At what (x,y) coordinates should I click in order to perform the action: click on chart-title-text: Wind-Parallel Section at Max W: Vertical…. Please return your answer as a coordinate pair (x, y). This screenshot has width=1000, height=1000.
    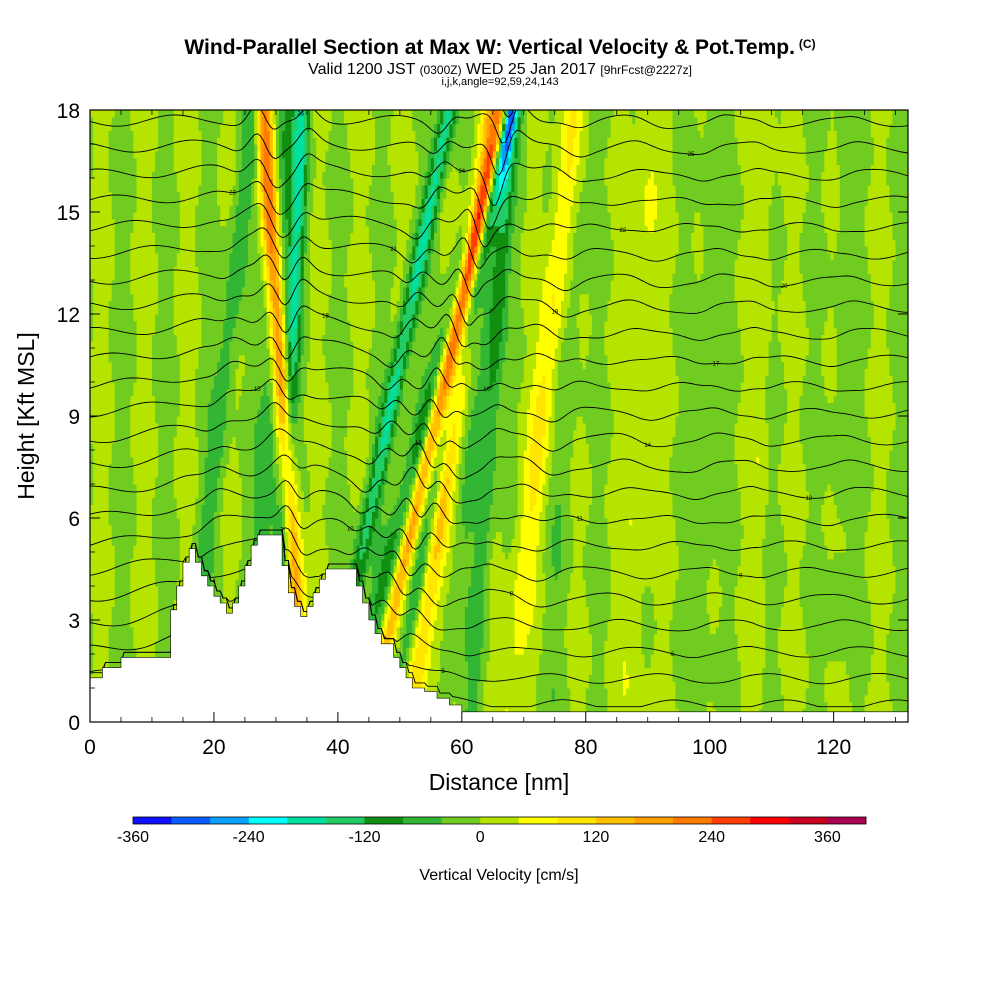
    Looking at the image, I should click on (489, 47).